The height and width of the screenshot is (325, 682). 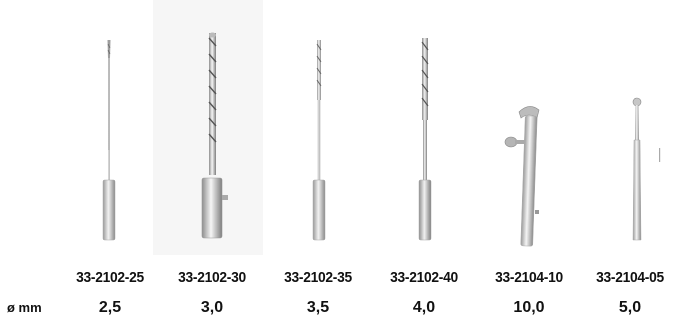 What do you see at coordinates (212, 277) in the screenshot?
I see `product-code: 33-2102-30` at bounding box center [212, 277].